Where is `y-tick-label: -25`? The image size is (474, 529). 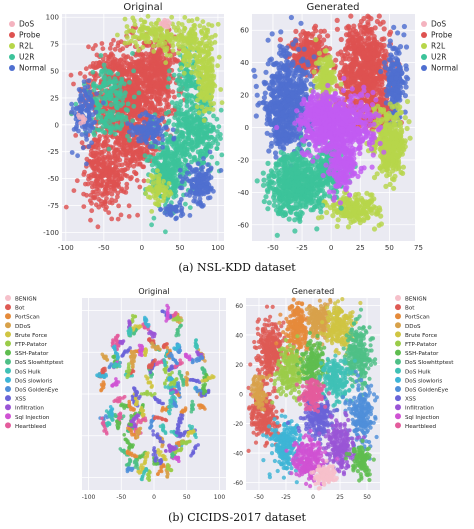 y-tick-label: -25 is located at coordinates (53, 152).